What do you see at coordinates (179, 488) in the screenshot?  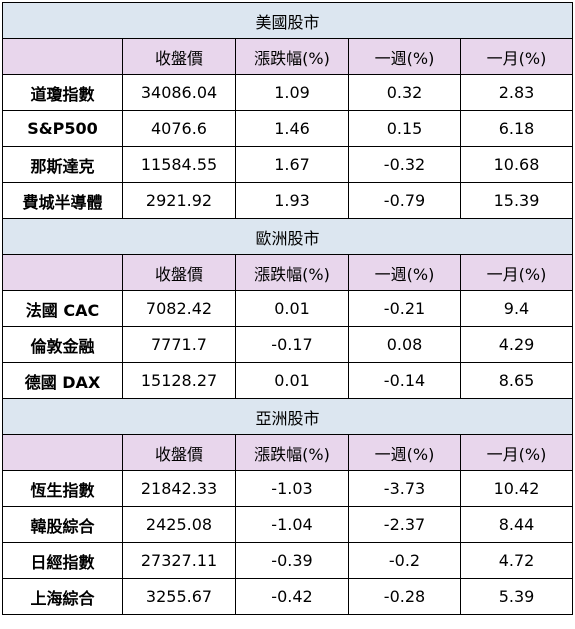 I see `close-price-cell: 21842.33` at bounding box center [179, 488].